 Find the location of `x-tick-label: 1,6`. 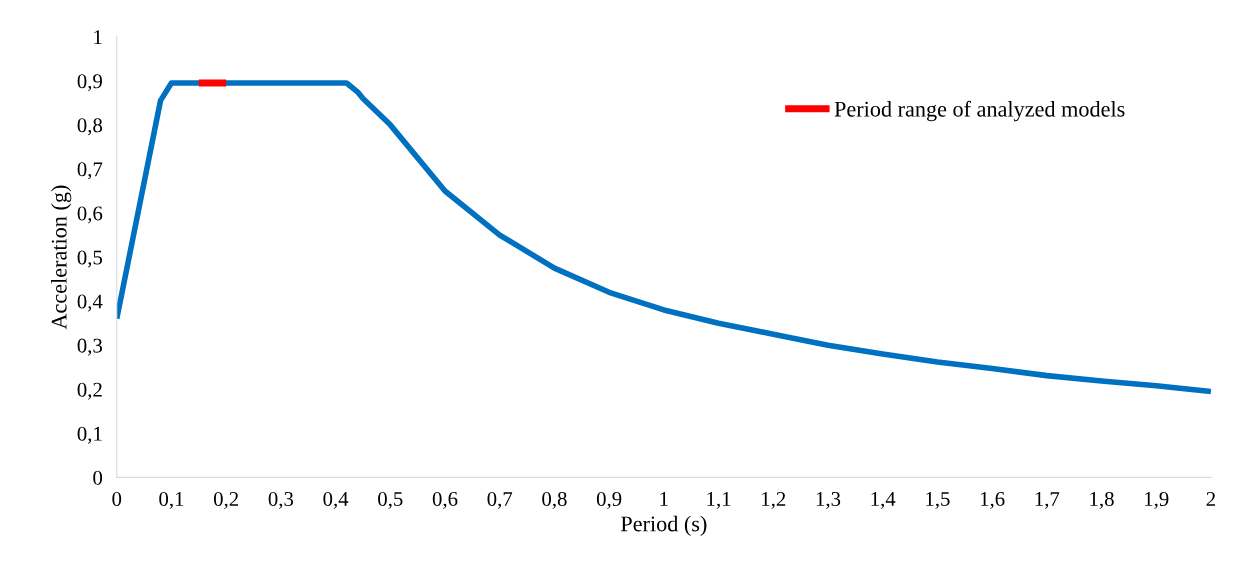

x-tick-label: 1,6 is located at coordinates (992, 500).